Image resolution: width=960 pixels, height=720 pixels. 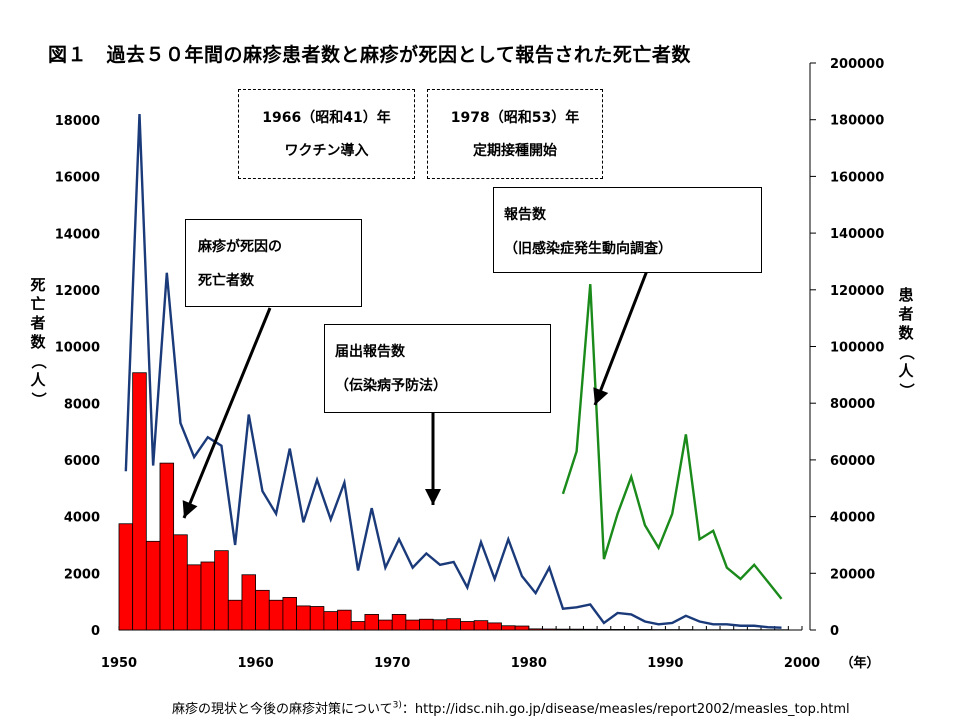 What do you see at coordinates (77, 291) in the screenshot?
I see `y-left-tick-label: 12000` at bounding box center [77, 291].